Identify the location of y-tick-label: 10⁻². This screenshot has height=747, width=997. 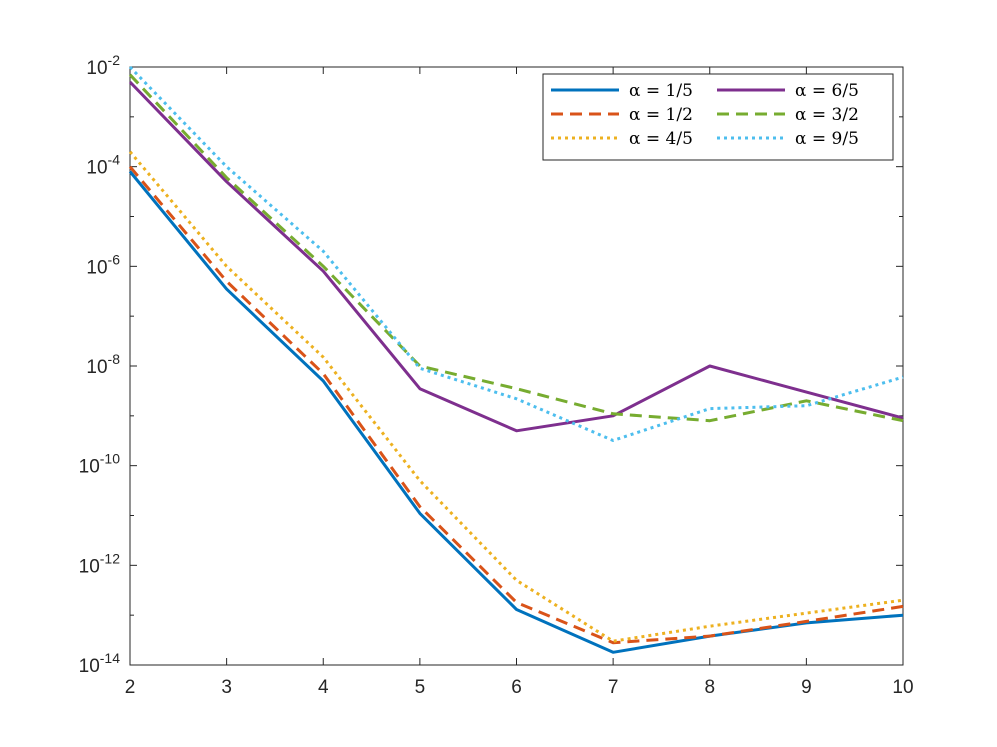
(103, 65).